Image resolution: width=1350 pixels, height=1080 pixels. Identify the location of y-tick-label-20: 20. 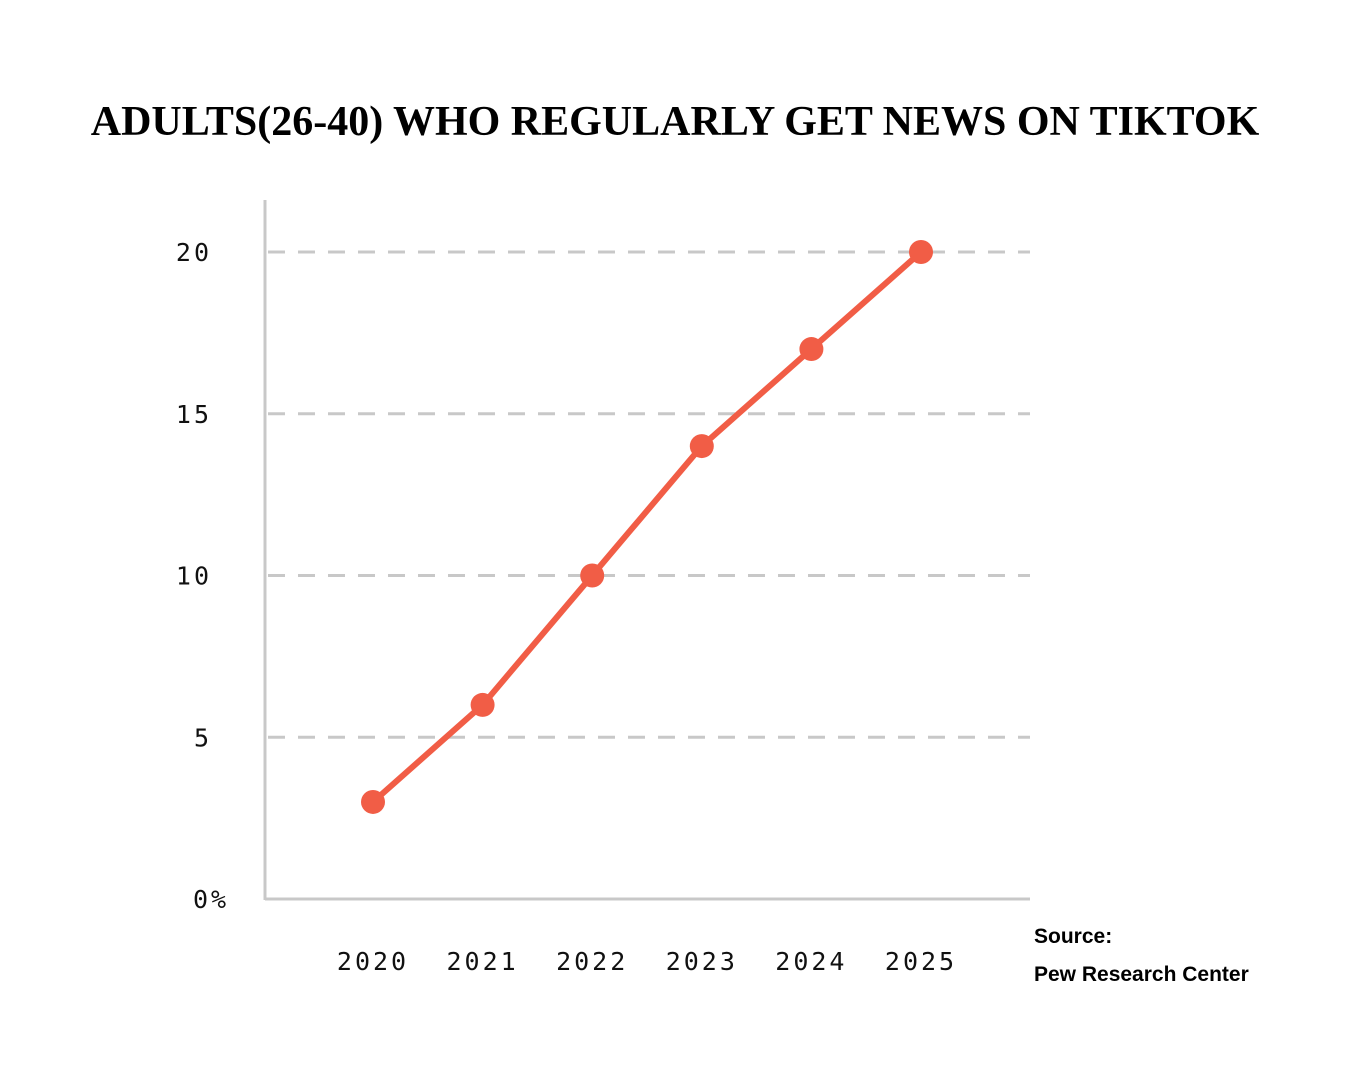
(194, 252).